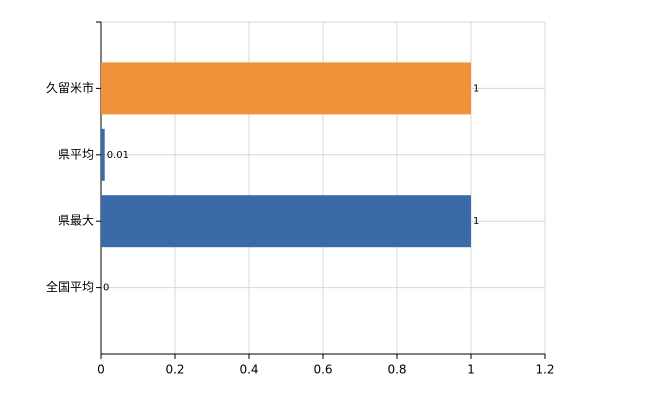 The height and width of the screenshot is (400, 650). What do you see at coordinates (396, 370) in the screenshot?
I see `x-tick-label: 0.8` at bounding box center [396, 370].